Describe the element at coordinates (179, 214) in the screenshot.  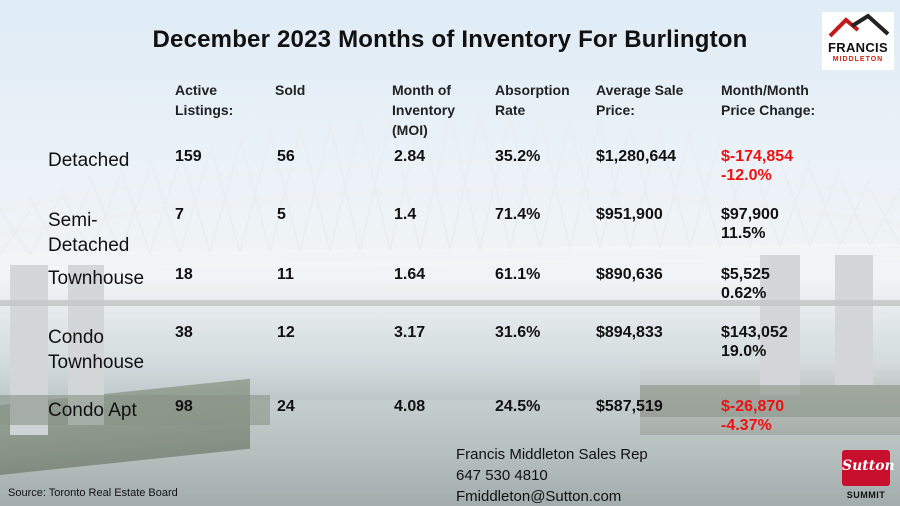
I see `cell-active: 7` at that location.